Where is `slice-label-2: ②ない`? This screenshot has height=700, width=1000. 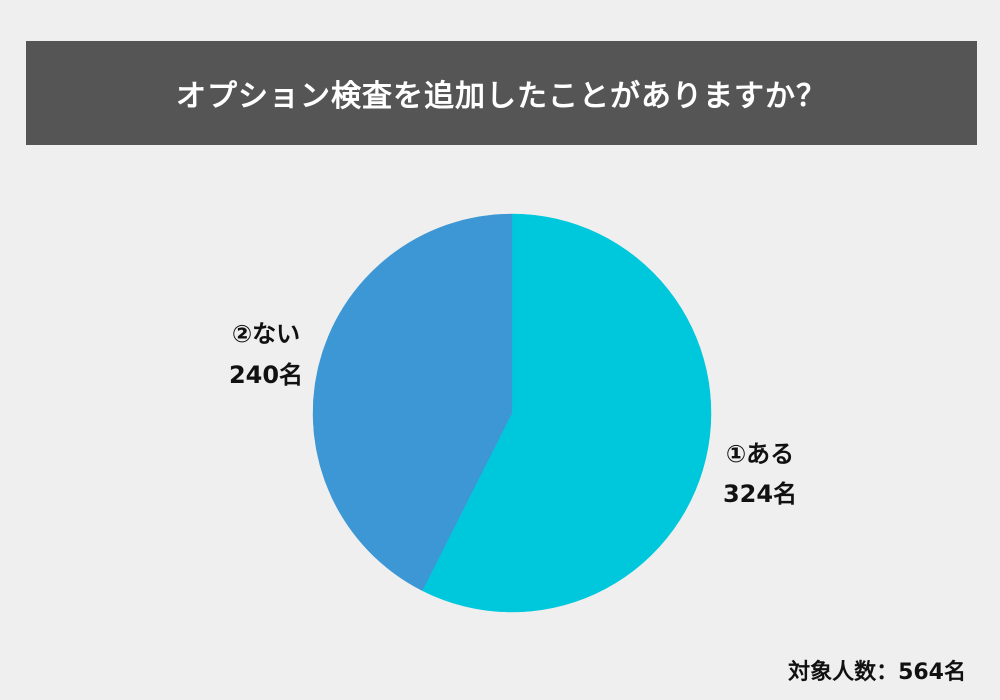 slice-label-2: ②ない is located at coordinates (266, 334).